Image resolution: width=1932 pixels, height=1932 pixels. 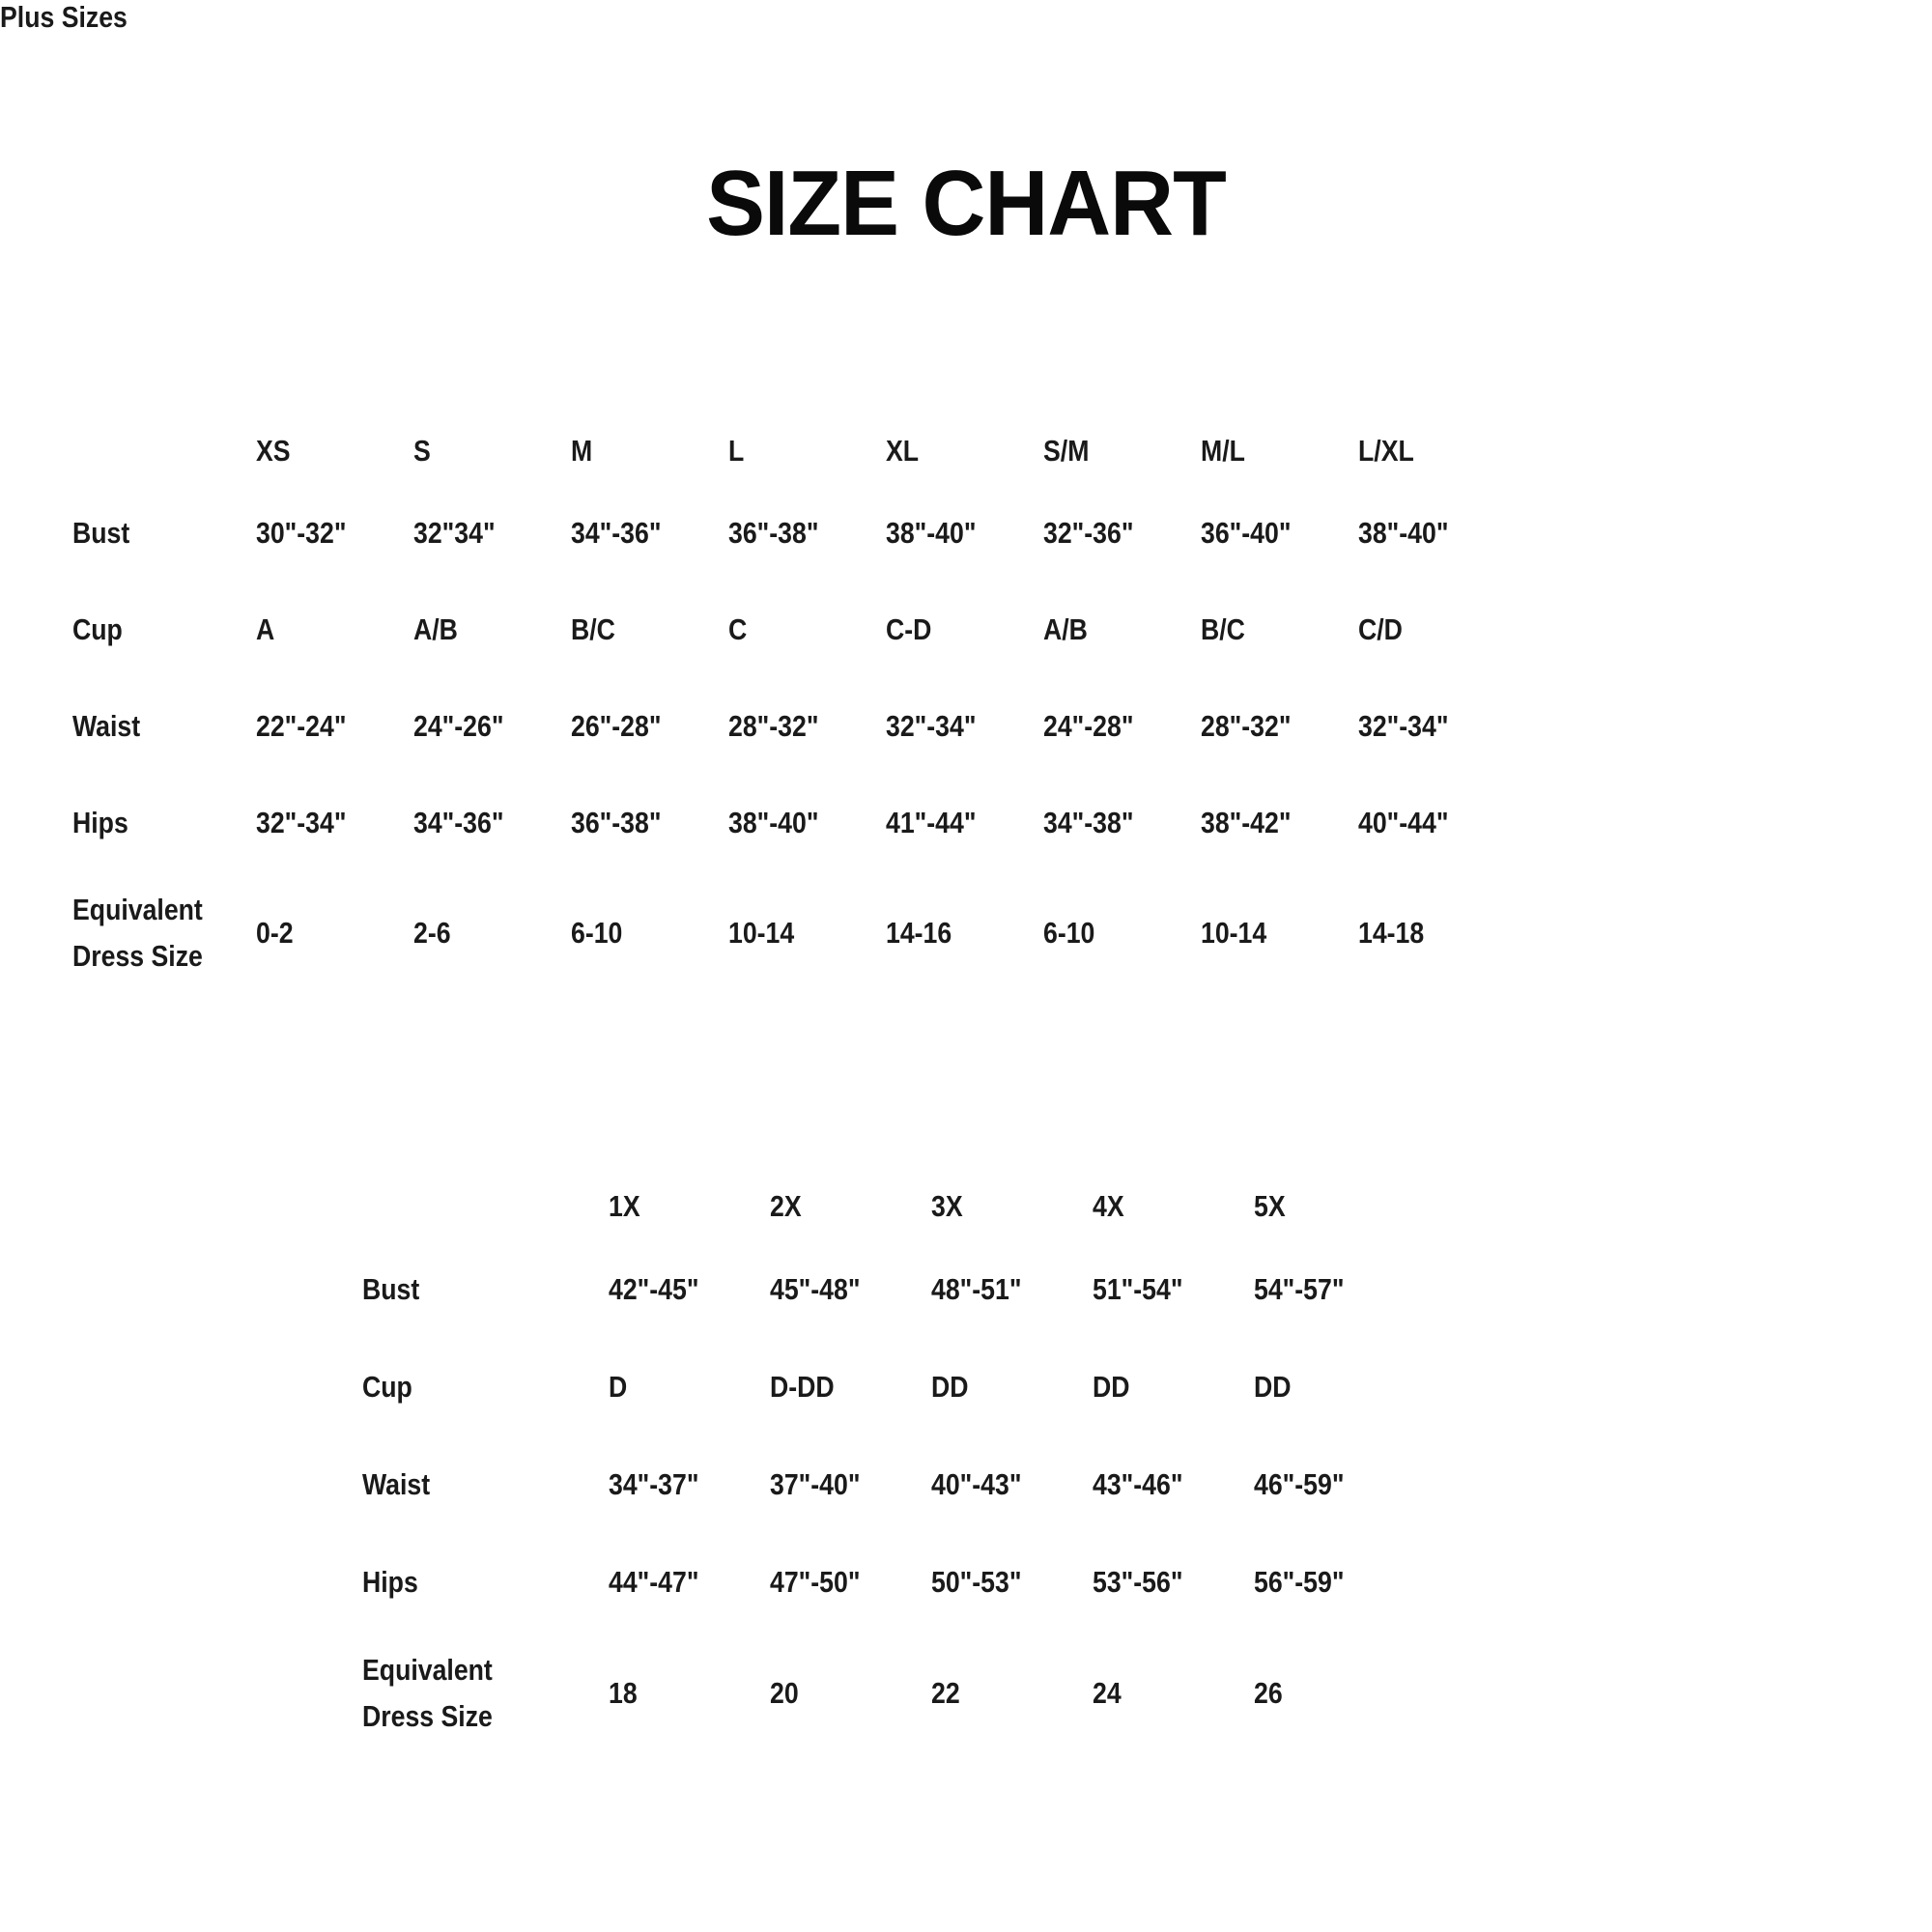 I want to click on cell-hips-xs: 32"-34", so click(x=301, y=822).